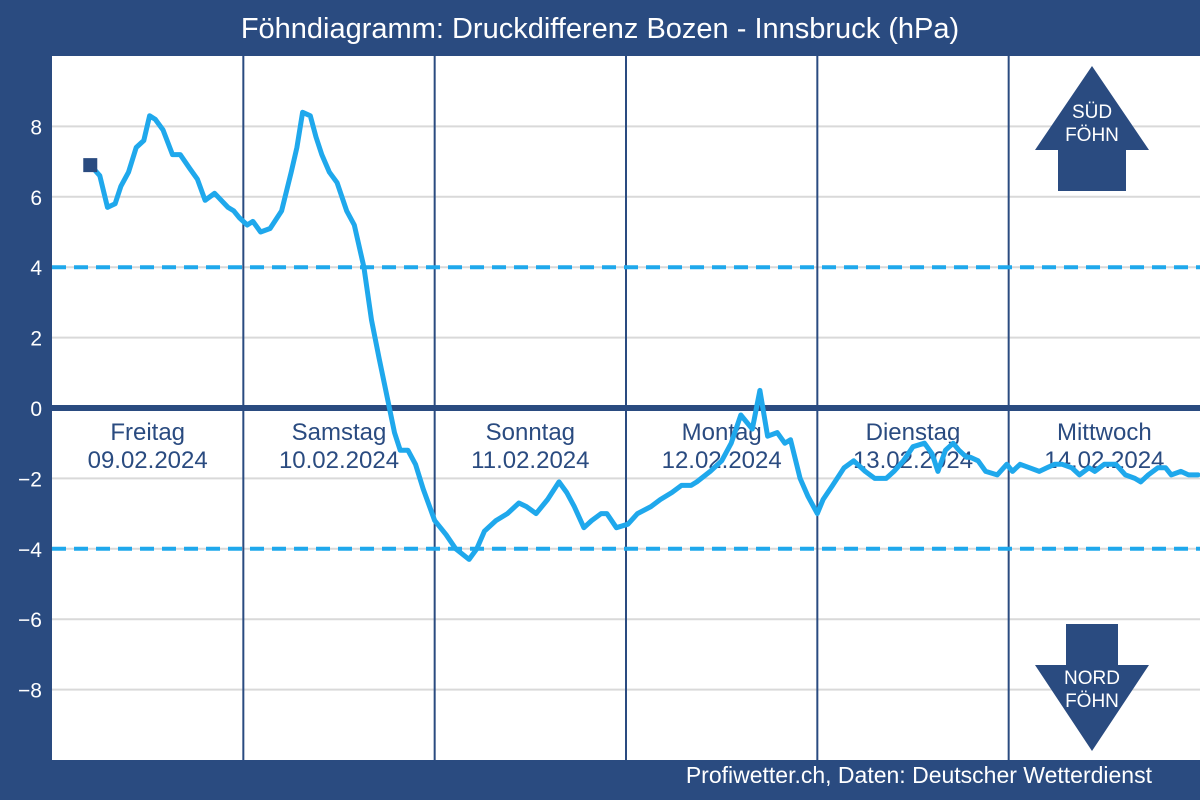  Describe the element at coordinates (1092, 701) in the screenshot. I see `nord-foehn-label: FÖHN` at that location.